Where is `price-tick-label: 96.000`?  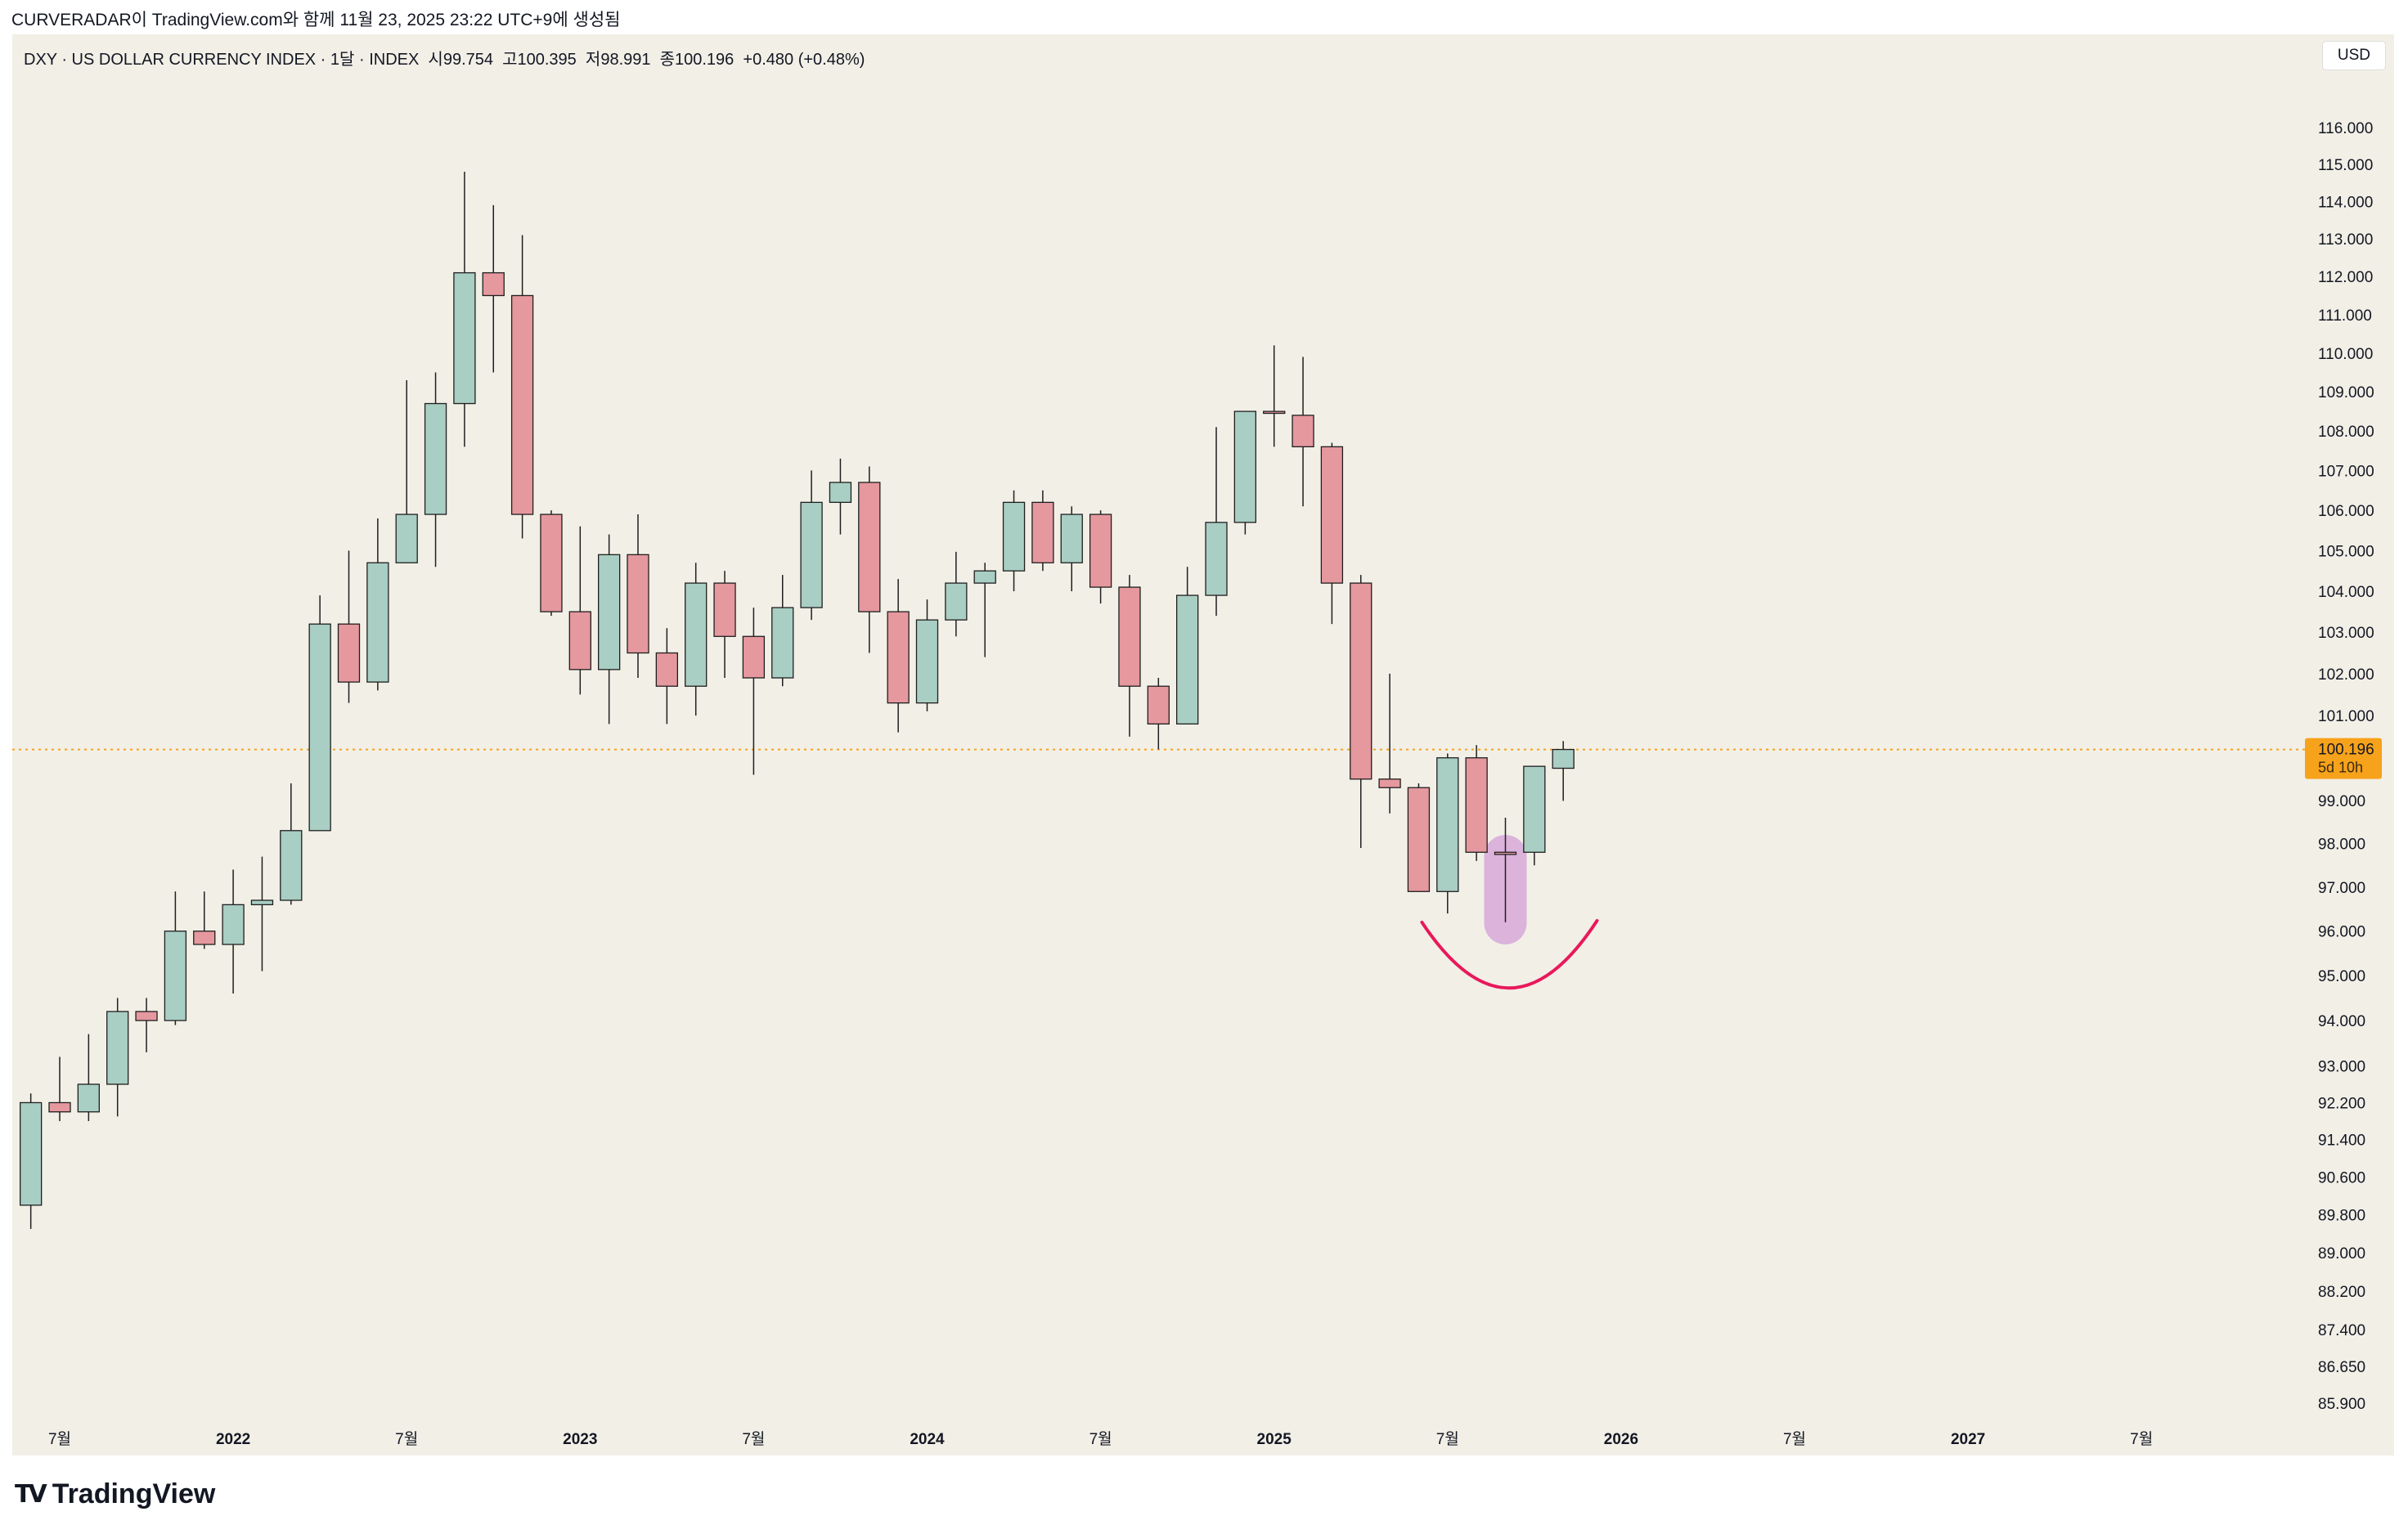
price-tick-label: 96.000 is located at coordinates (2341, 932).